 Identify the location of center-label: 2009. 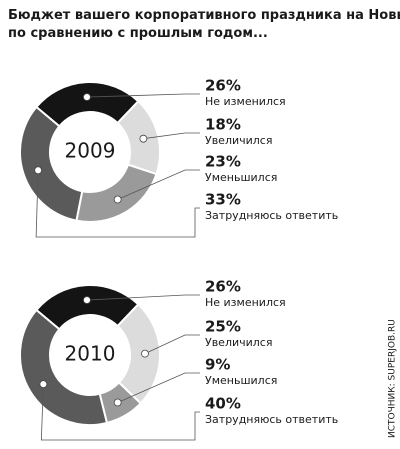
(90, 151).